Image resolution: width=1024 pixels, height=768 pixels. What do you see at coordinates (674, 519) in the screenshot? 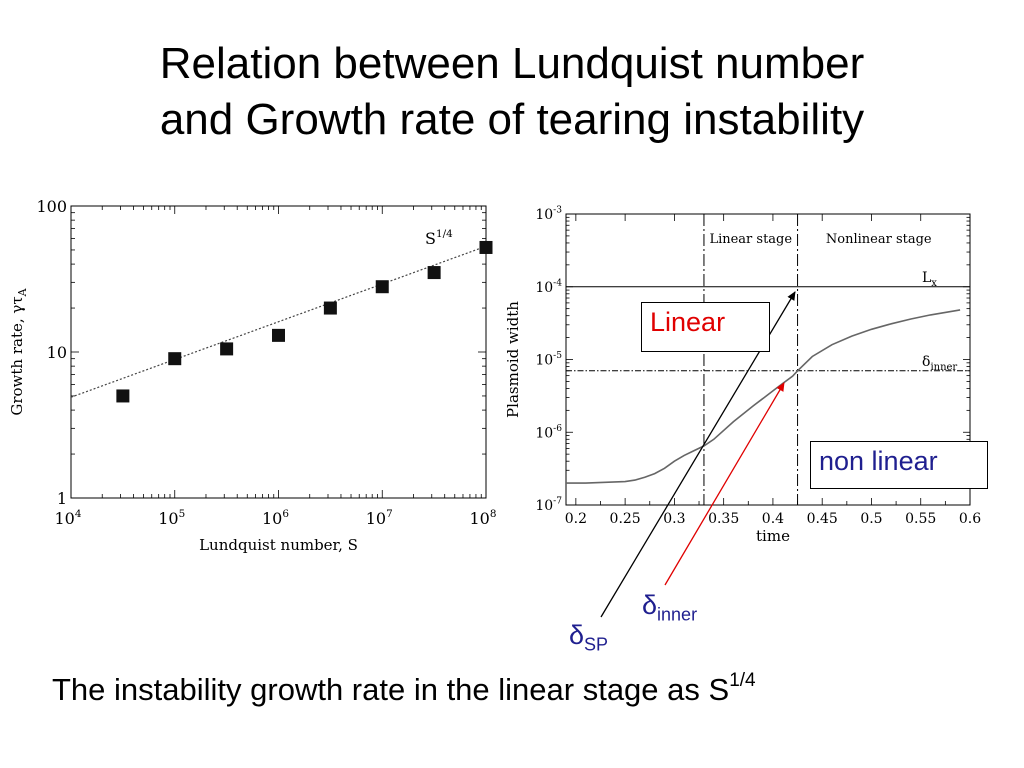
I see `x-tick-label-2: 0.3` at bounding box center [674, 519].